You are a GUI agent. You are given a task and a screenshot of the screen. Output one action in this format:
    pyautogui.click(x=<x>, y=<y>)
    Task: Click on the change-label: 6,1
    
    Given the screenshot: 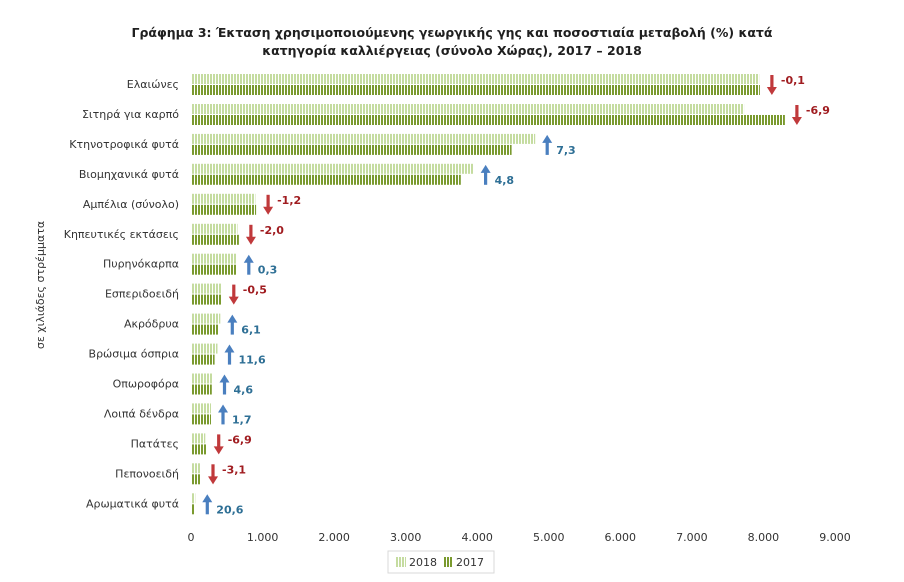 What is the action you would take?
    pyautogui.click(x=250, y=330)
    